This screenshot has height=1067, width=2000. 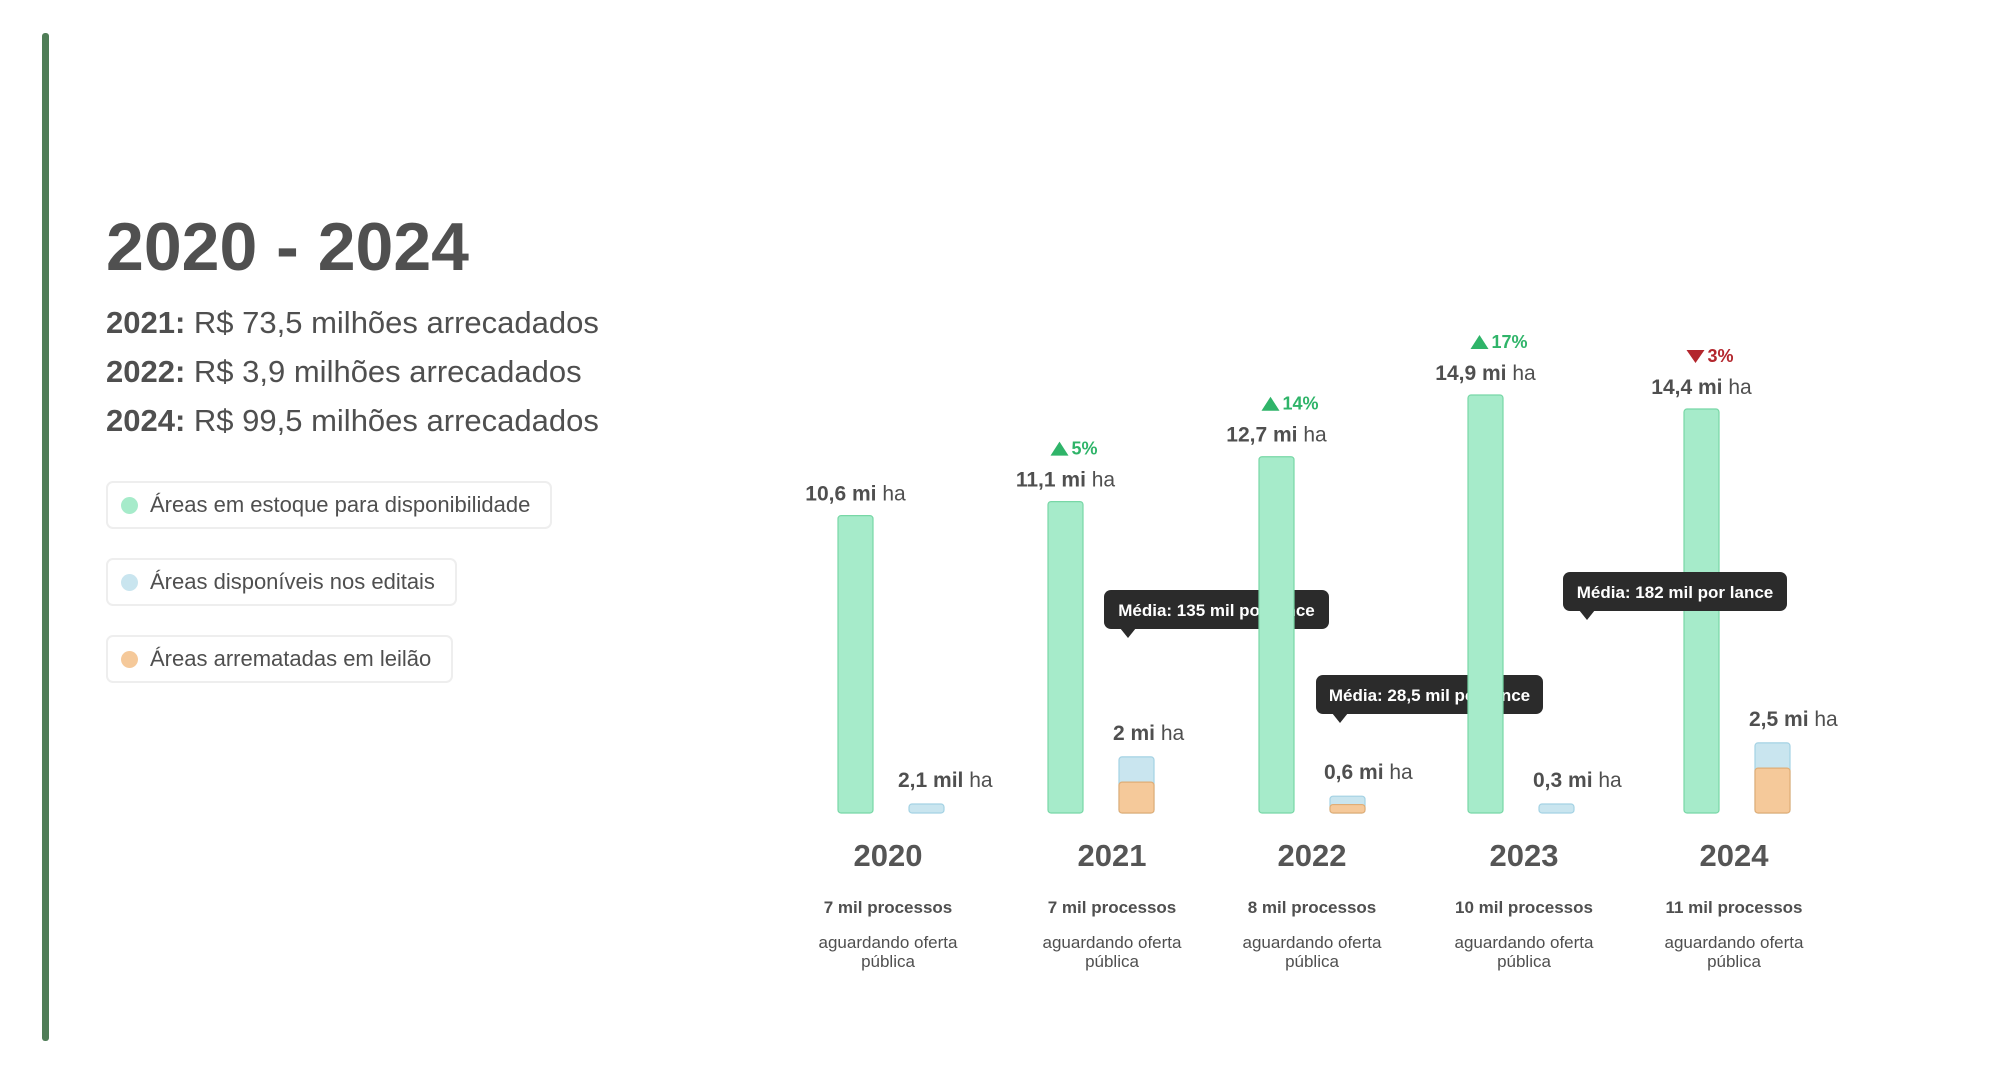 I want to click on process-count-2021: 7 mil processos, so click(x=1112, y=907).